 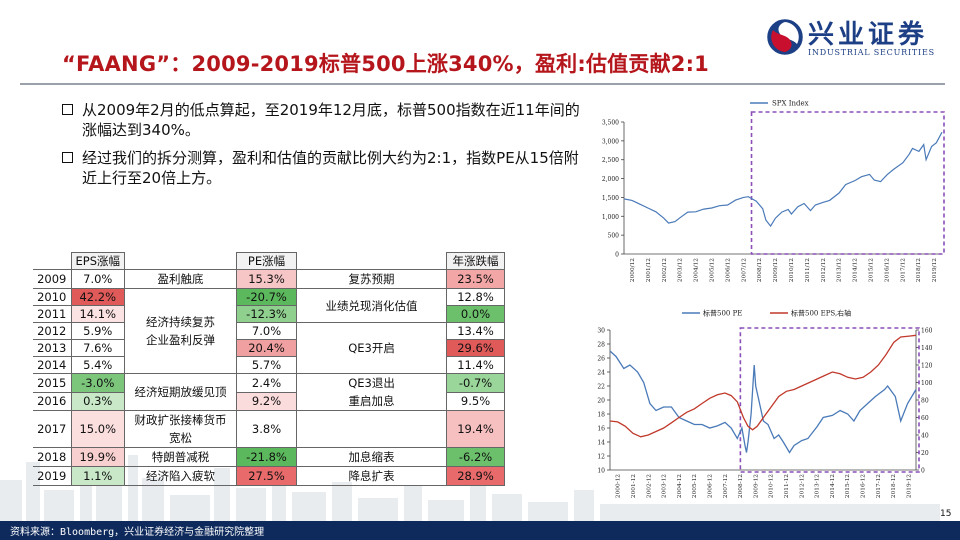 I want to click on legend-label-pe: 标普500 PE, so click(x=722, y=313).